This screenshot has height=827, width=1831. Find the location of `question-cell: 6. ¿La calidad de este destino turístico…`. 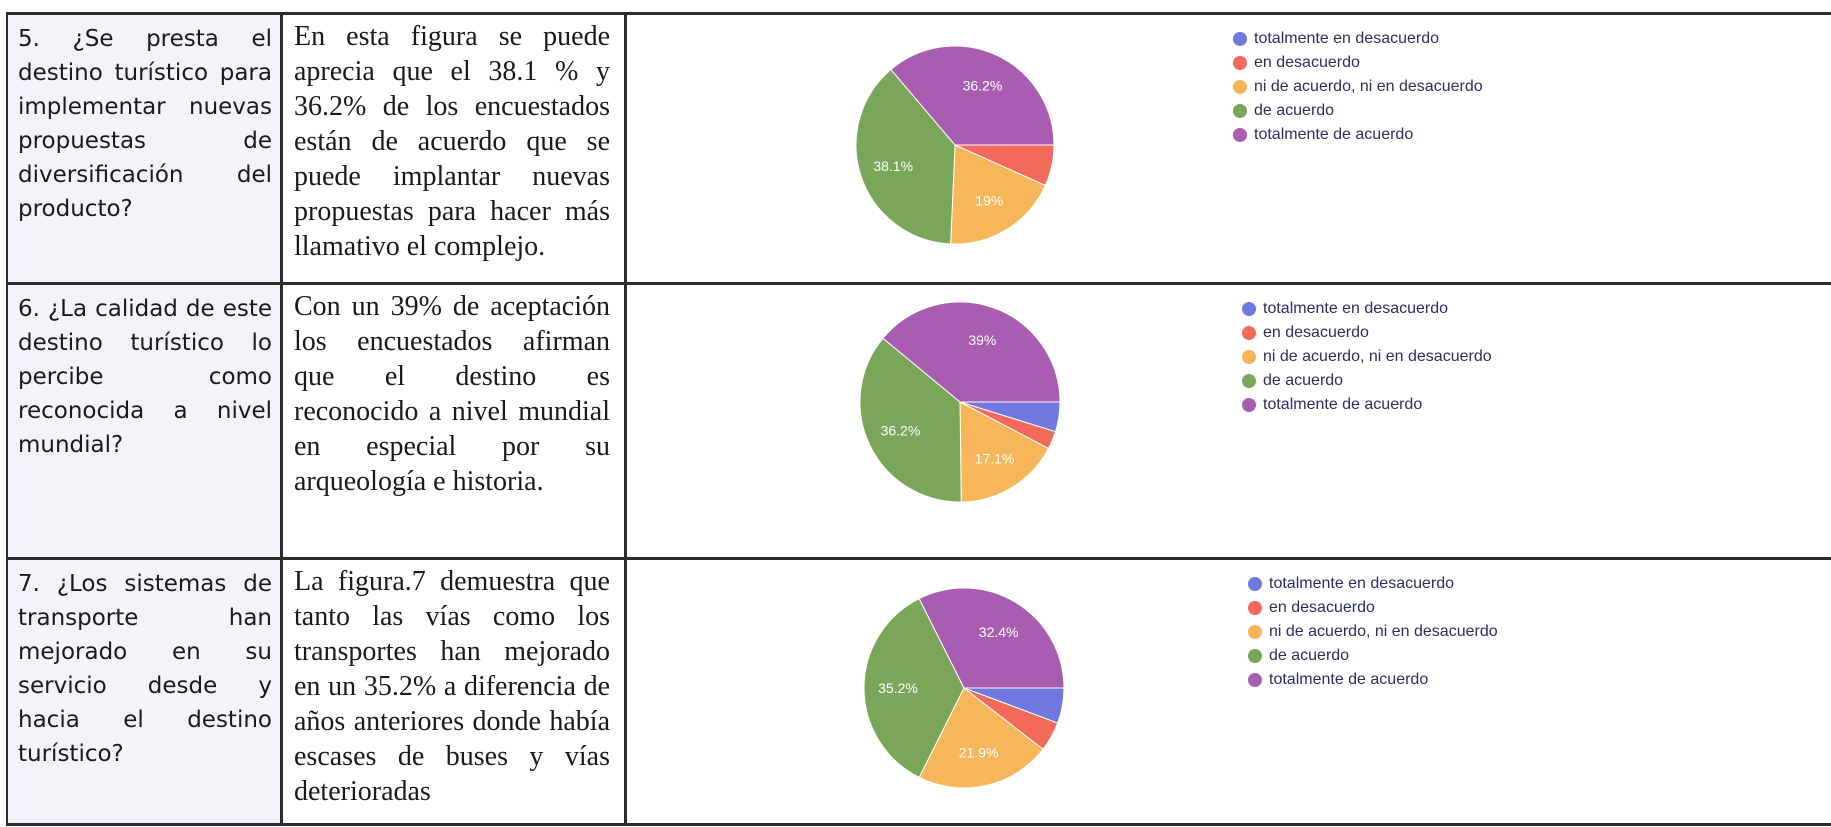

question-cell: 6. ¿La calidad de este destino turístico… is located at coordinates (144, 421).